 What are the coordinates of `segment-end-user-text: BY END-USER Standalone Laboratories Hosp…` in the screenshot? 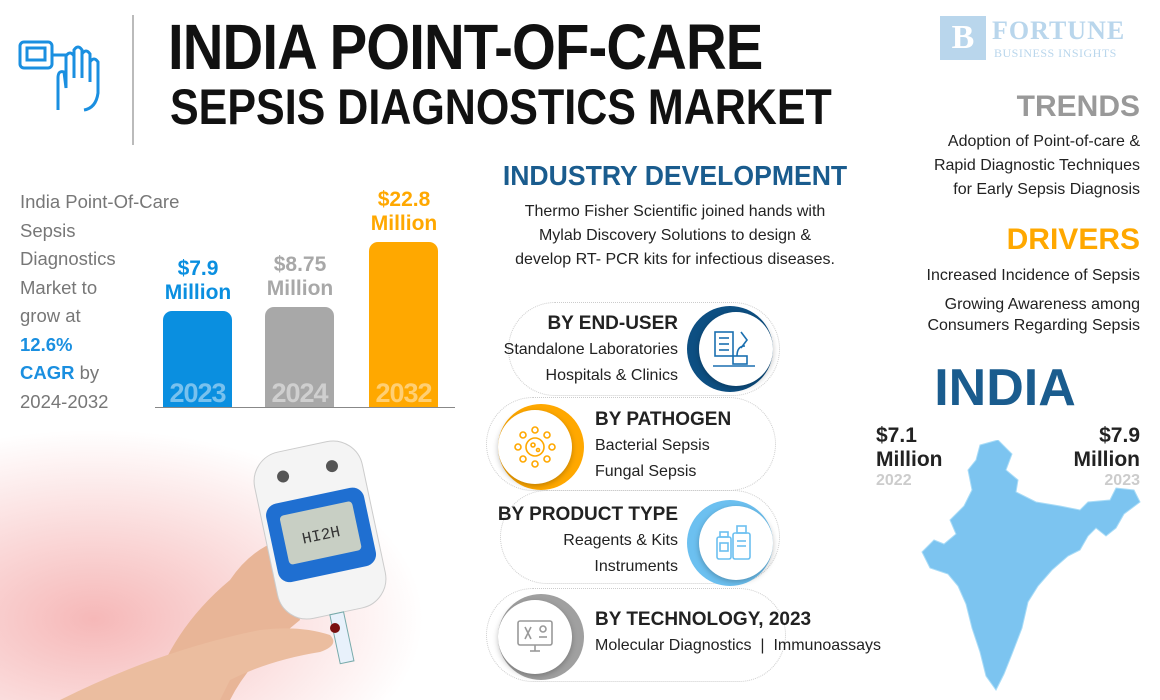 It's located at (591, 351).